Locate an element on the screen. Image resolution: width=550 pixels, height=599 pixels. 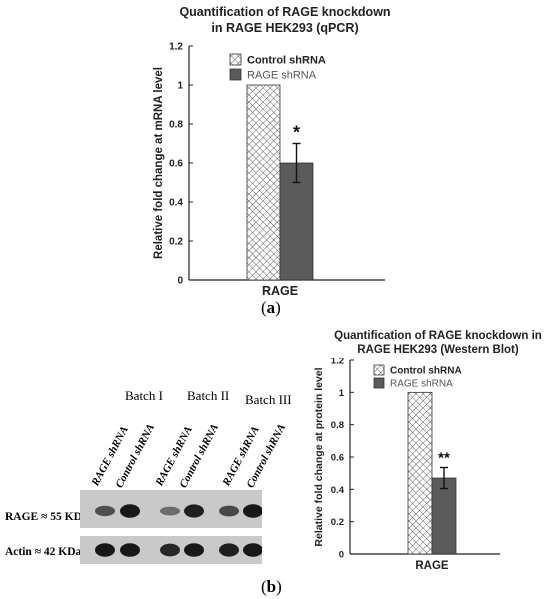
chart-a-legend-swatch-rage-shrna is located at coordinates (235, 74).